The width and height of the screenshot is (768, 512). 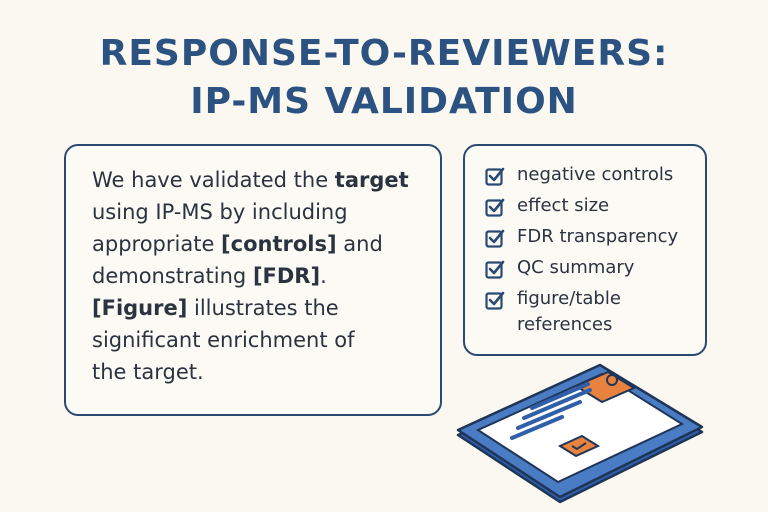 I want to click on text-run: and, so click(x=359, y=244).